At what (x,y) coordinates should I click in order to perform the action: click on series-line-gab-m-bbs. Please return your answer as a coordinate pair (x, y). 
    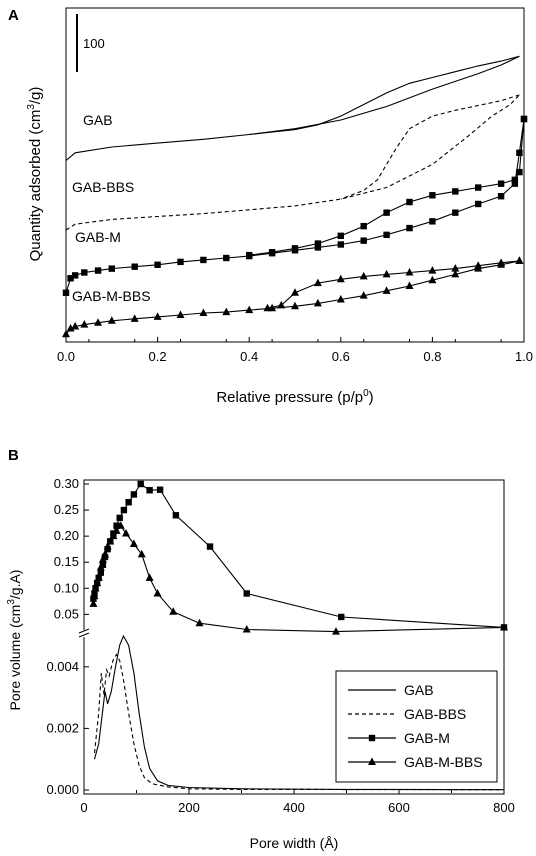
    Looking at the image, I should click on (298, 578).